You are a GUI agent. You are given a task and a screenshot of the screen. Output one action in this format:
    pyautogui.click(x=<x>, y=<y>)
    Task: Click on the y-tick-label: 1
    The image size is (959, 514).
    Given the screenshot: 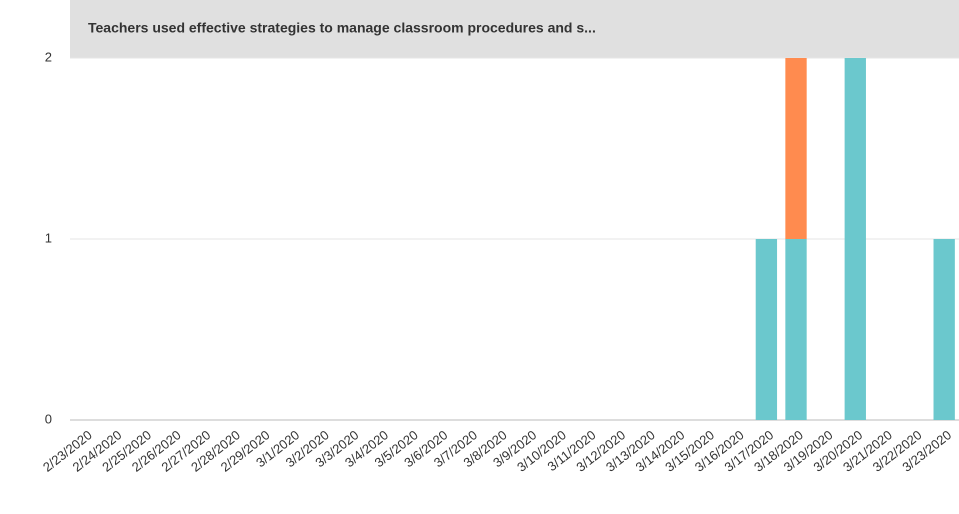 What is the action you would take?
    pyautogui.click(x=48, y=237)
    